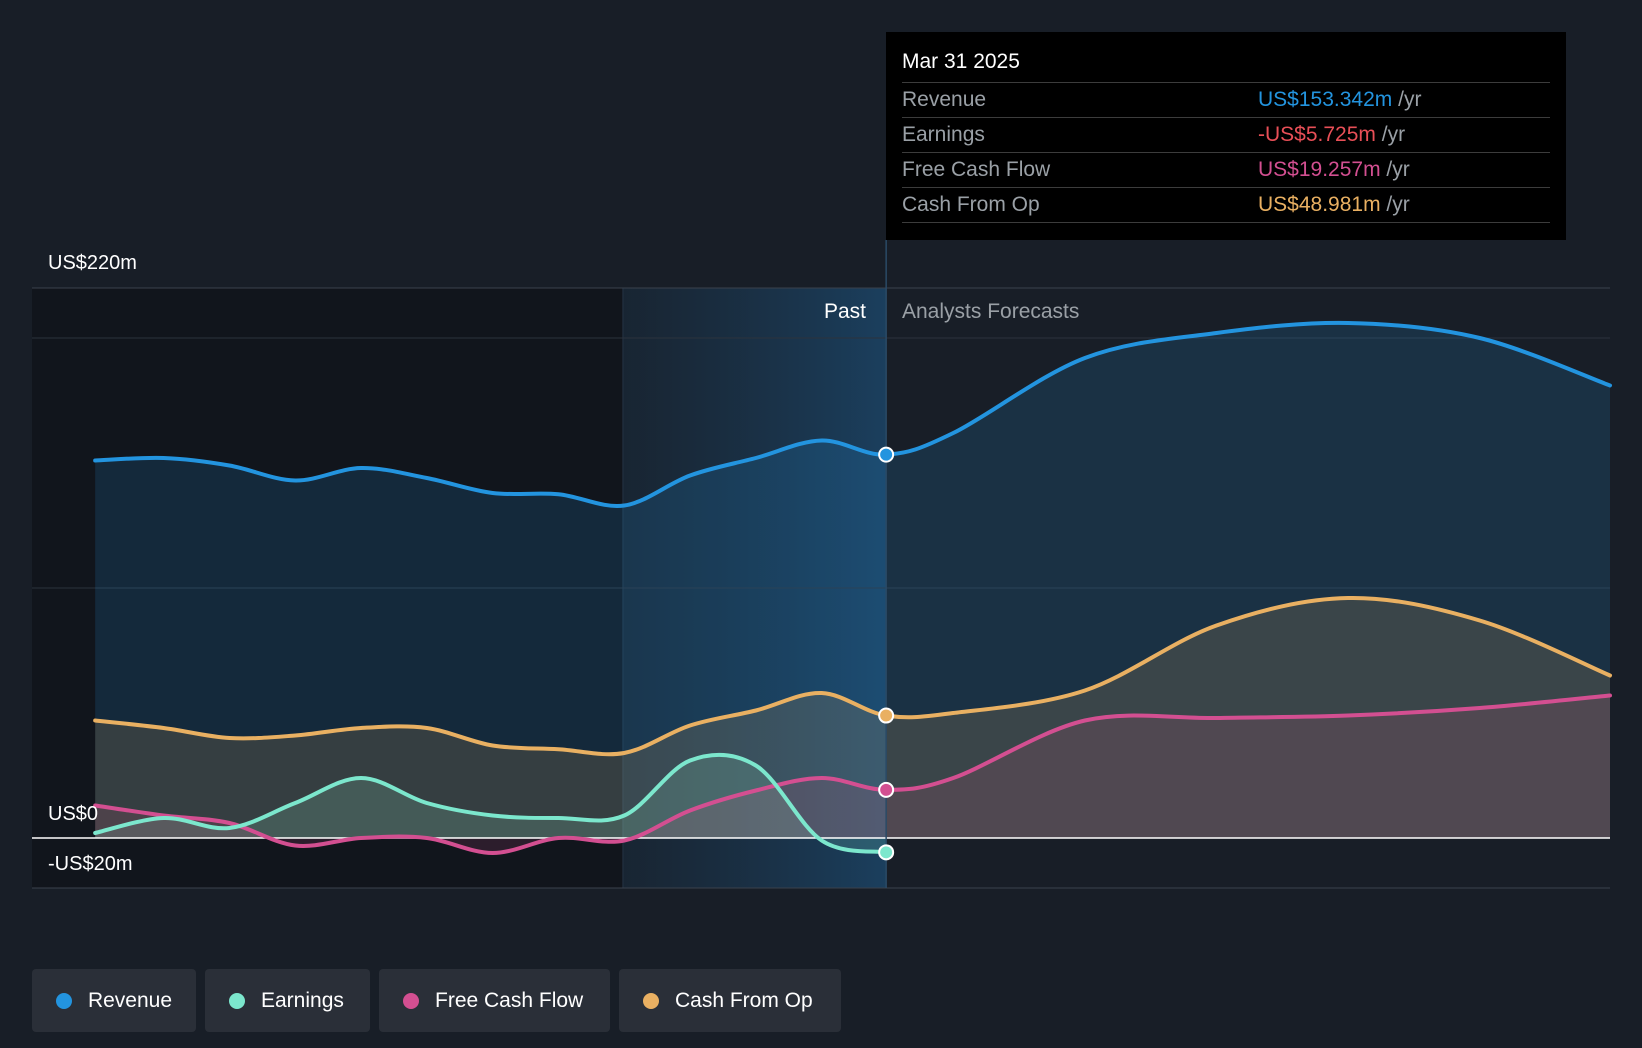 The image size is (1642, 1048). What do you see at coordinates (944, 99) in the screenshot?
I see `tooltip-label: Revenue` at bounding box center [944, 99].